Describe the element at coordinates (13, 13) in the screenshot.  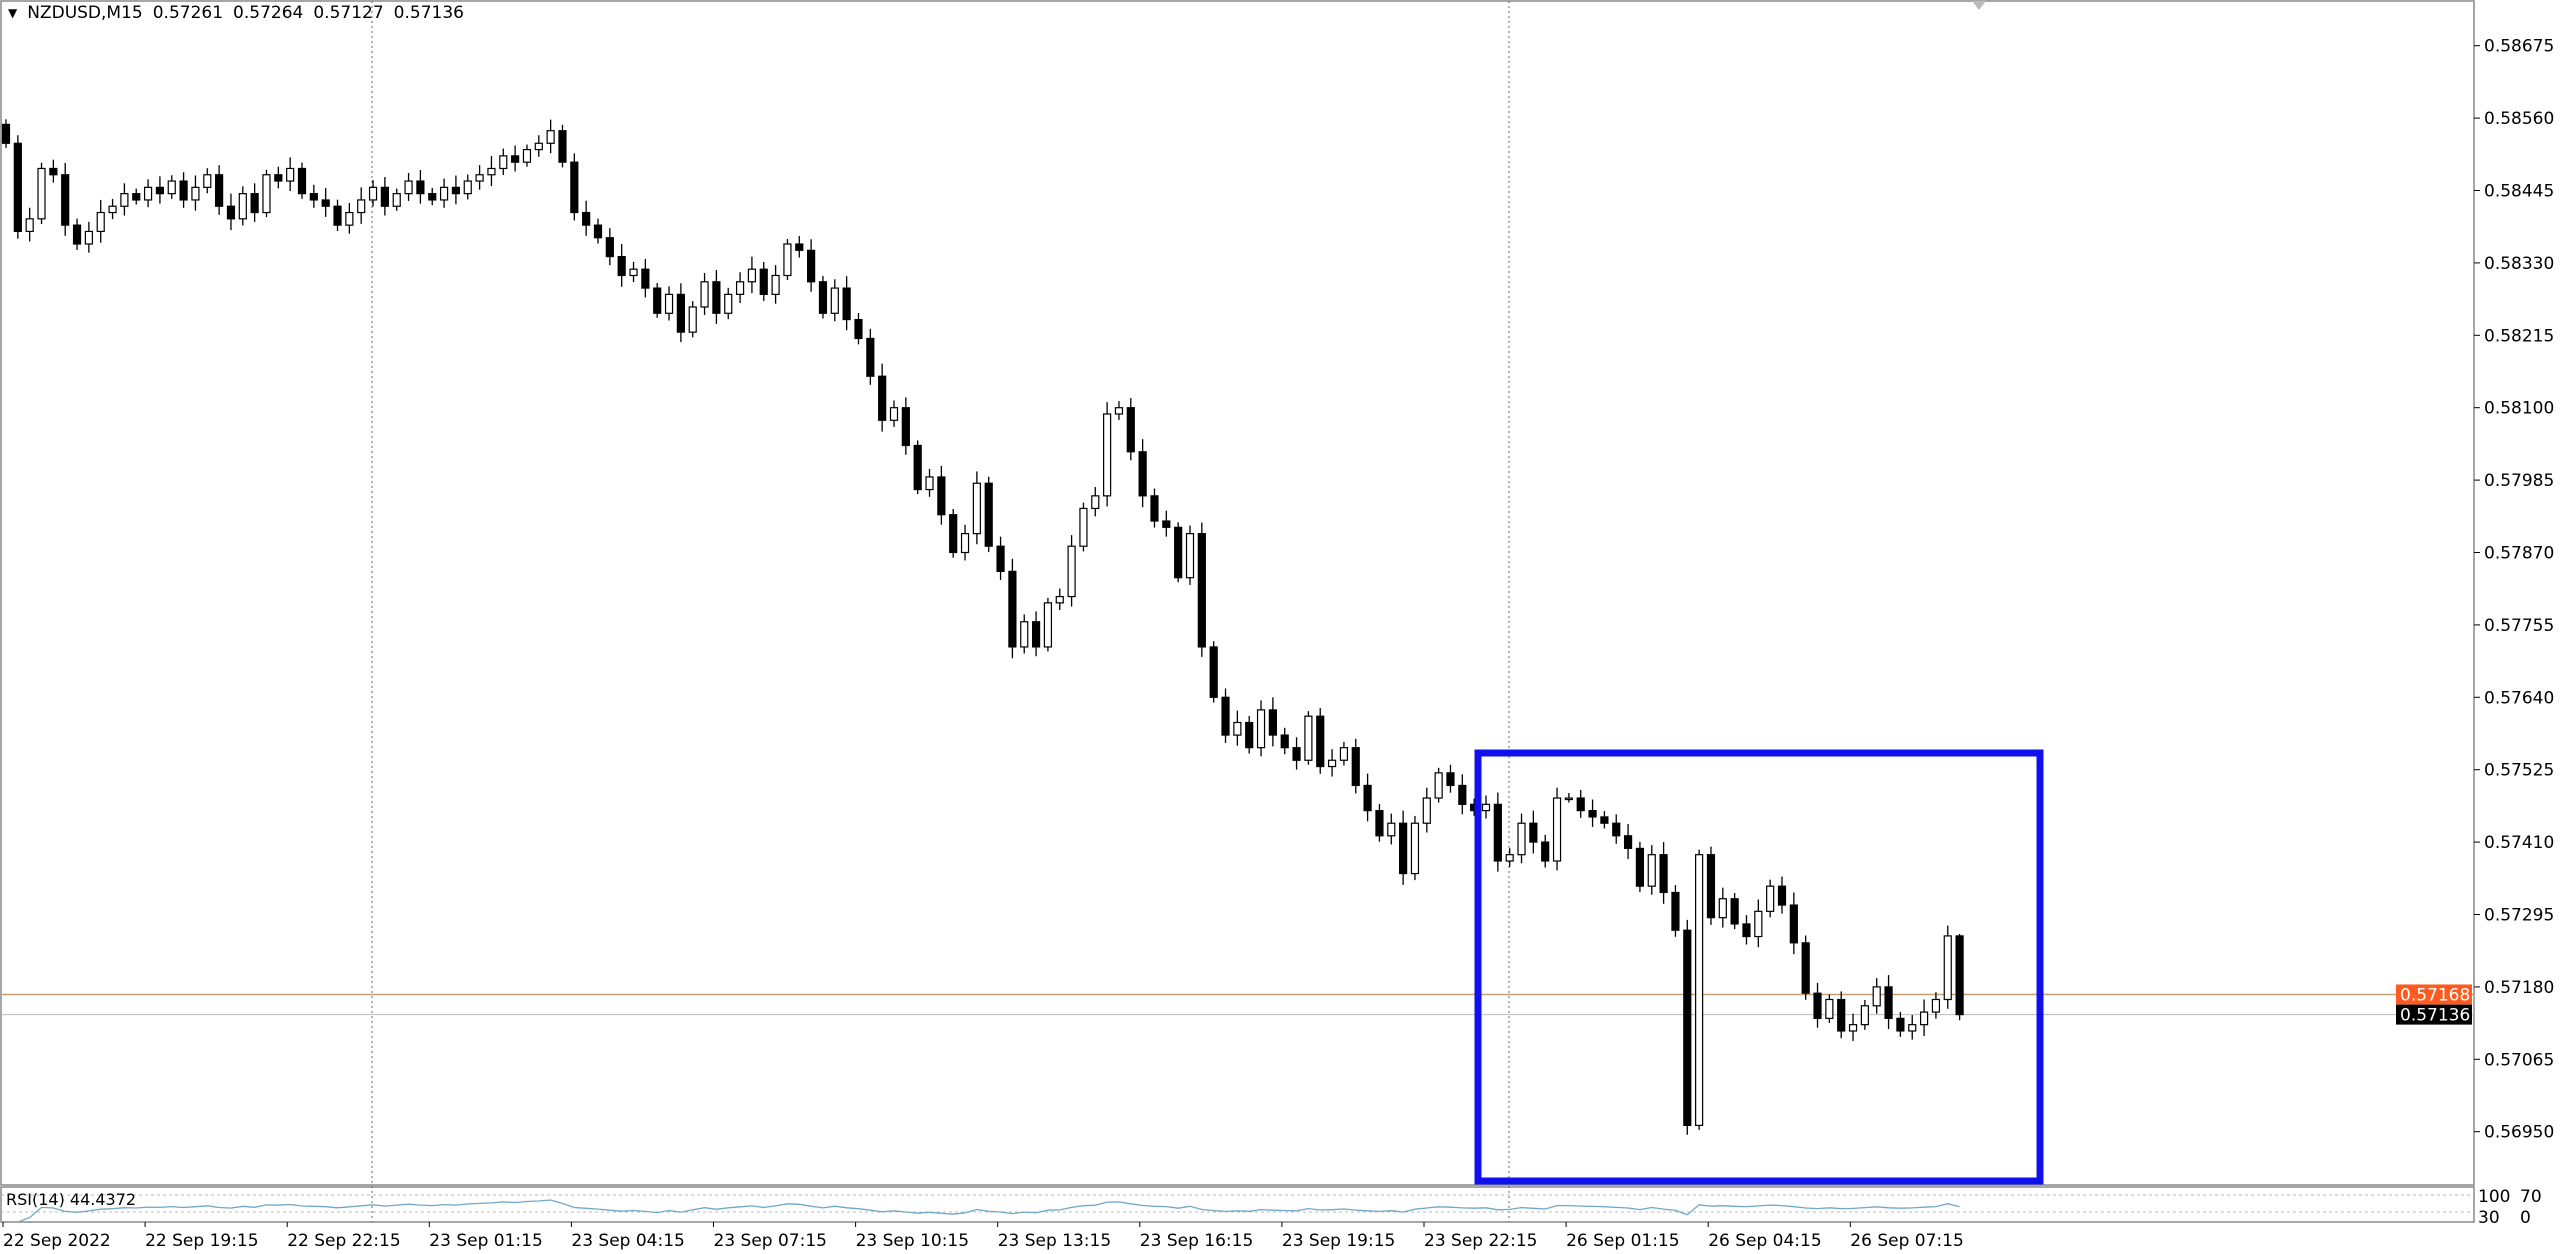
I see `dropdown-triangle-icon: ▼` at that location.